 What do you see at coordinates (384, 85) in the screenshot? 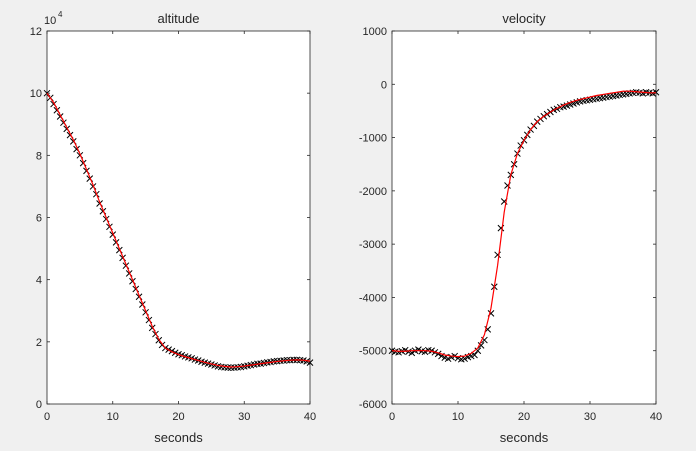
I see `velocity-y-tick-label: 0` at bounding box center [384, 85].